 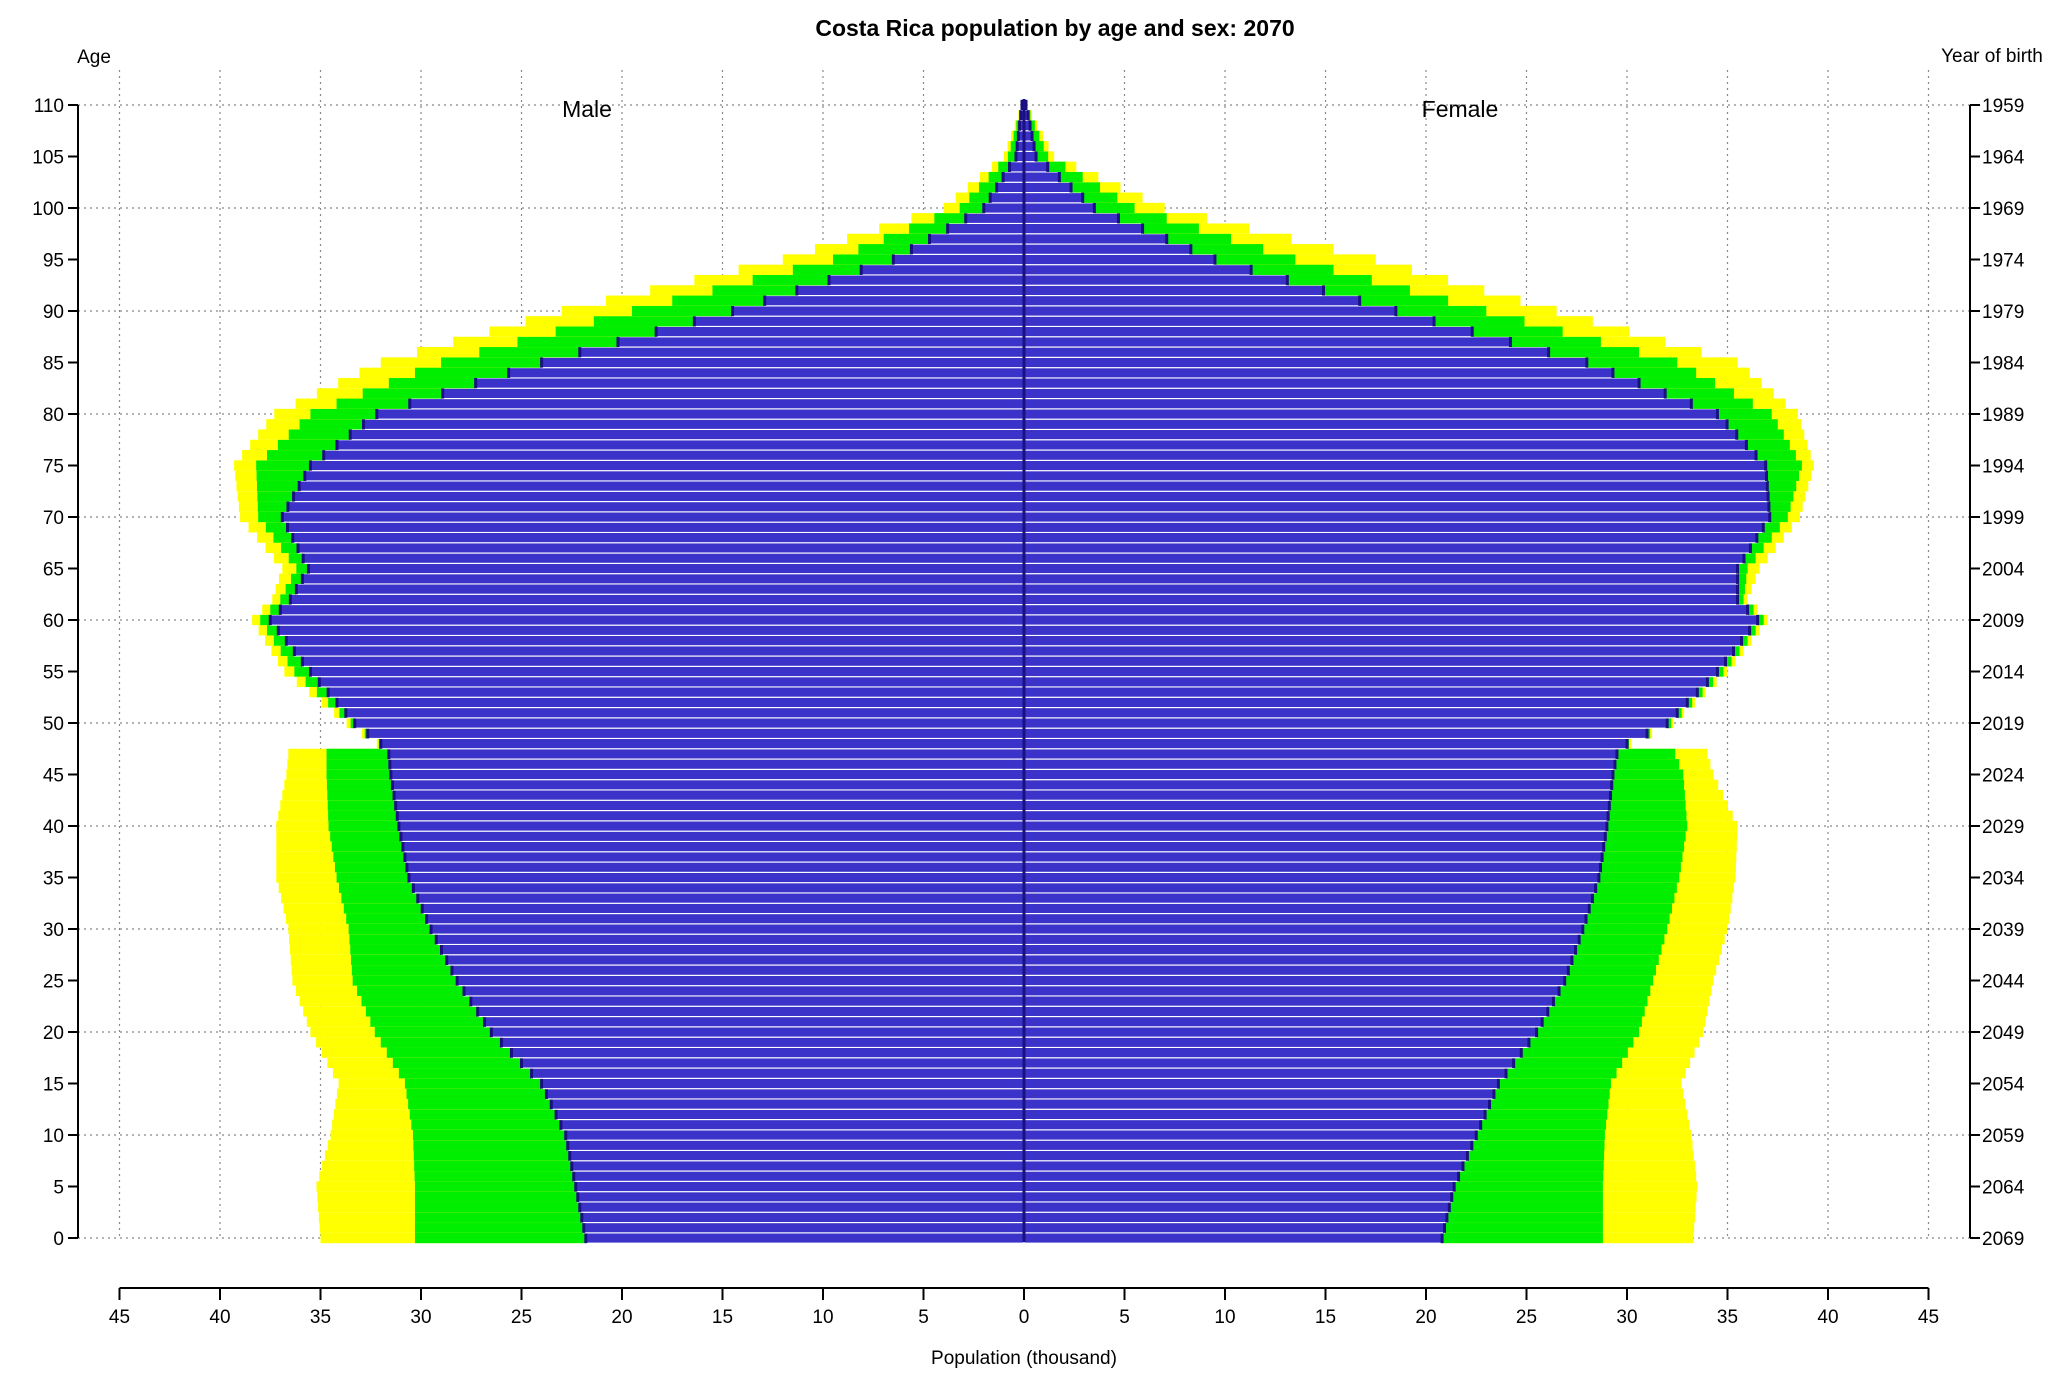 I want to click on birth-year-tick-label: 2014, so click(x=2003, y=673).